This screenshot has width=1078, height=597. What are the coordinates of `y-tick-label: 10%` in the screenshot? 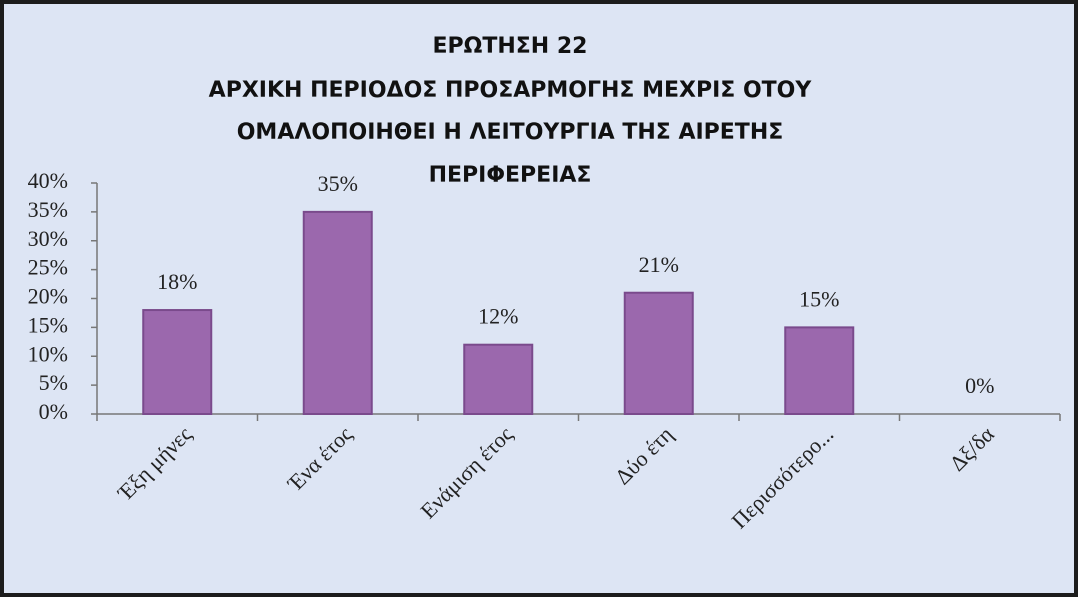 It's located at (48, 353).